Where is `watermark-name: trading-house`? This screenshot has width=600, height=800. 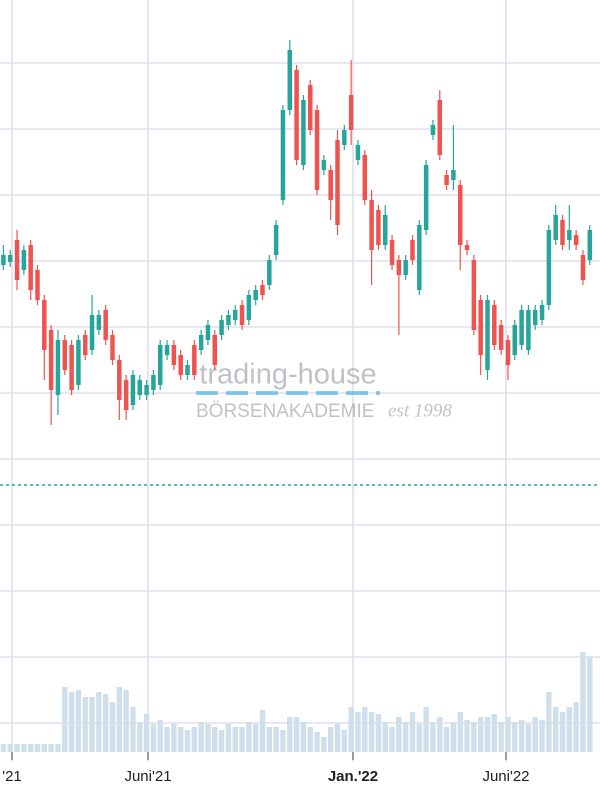 watermark-name: trading-house is located at coordinates (287, 375).